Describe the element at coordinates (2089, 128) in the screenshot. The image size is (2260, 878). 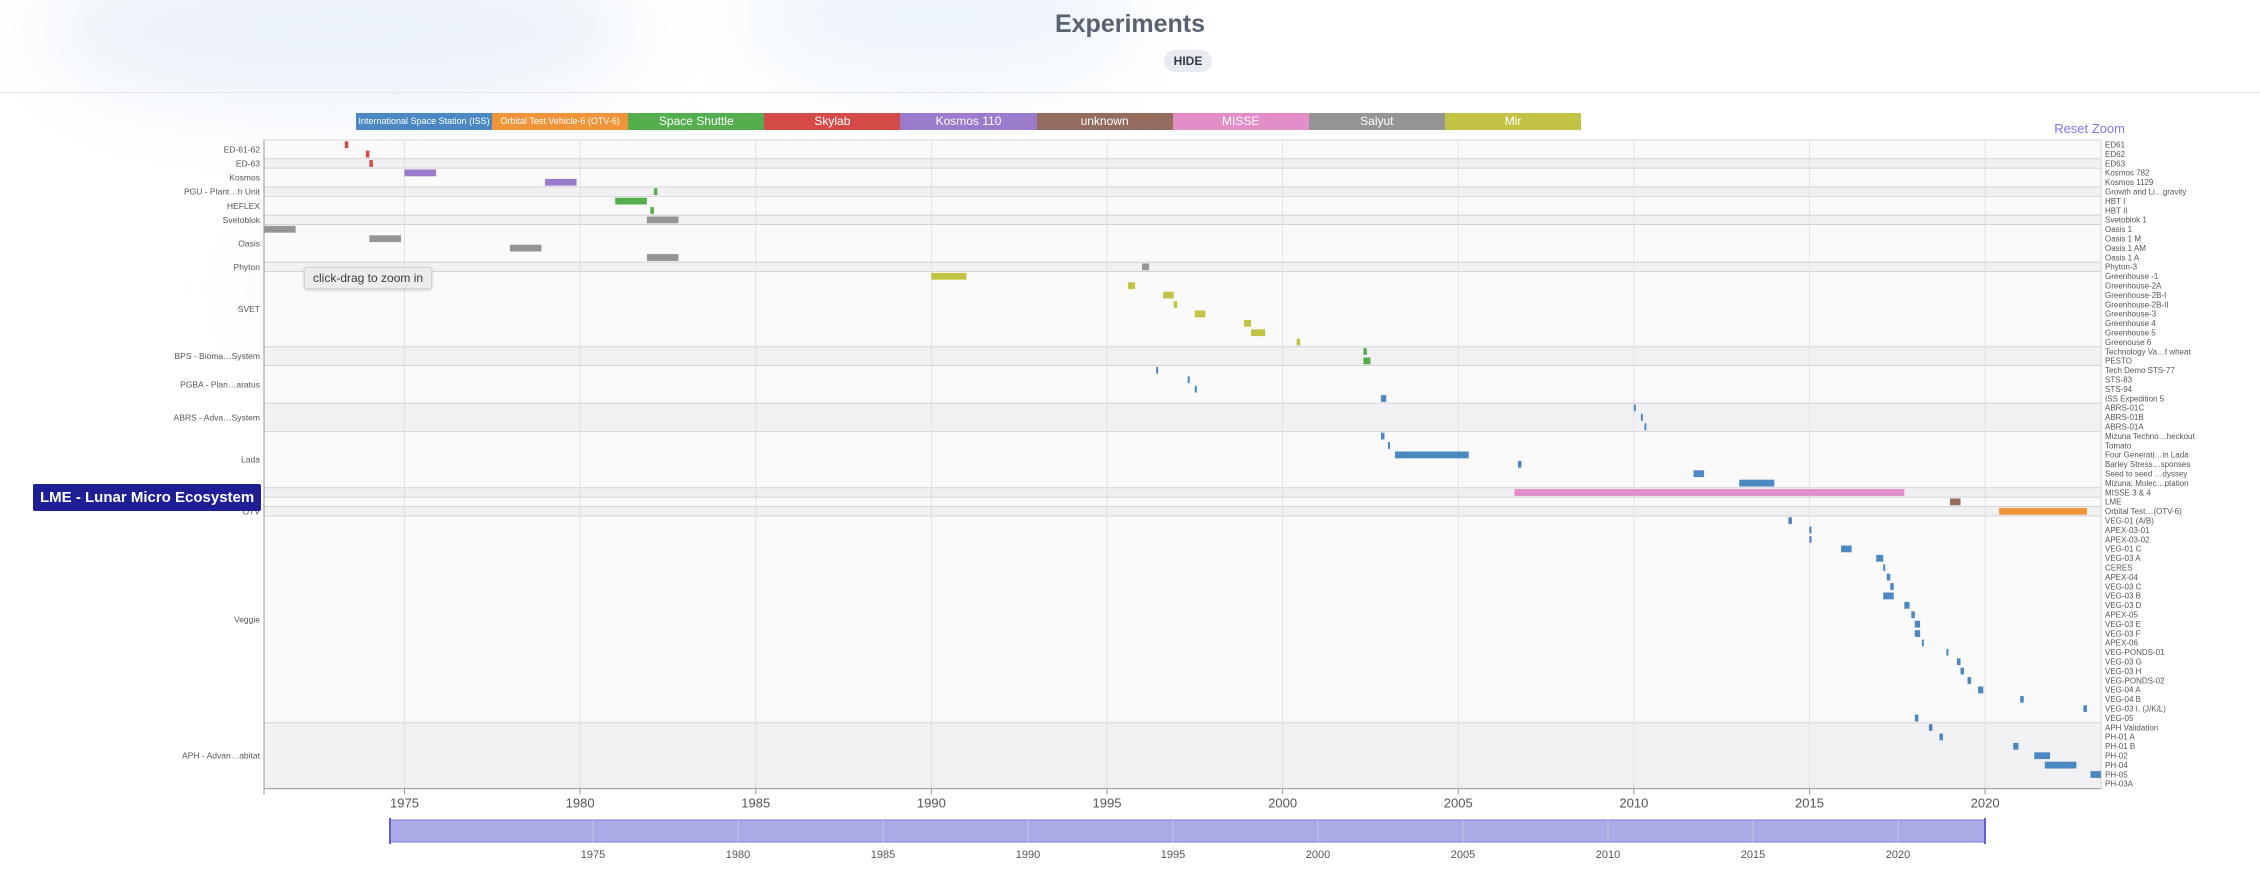
I see `reset-zoom-button: Reset Zoom` at that location.